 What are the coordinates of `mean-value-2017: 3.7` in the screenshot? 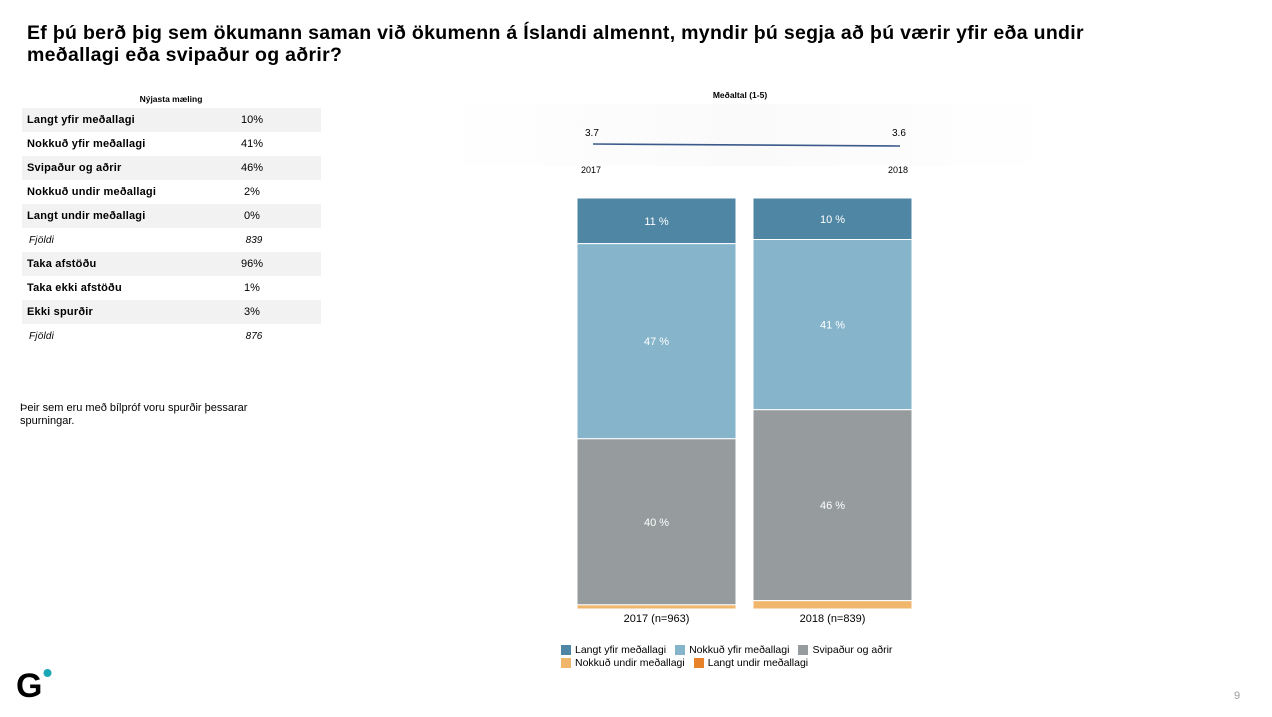 It's located at (592, 133).